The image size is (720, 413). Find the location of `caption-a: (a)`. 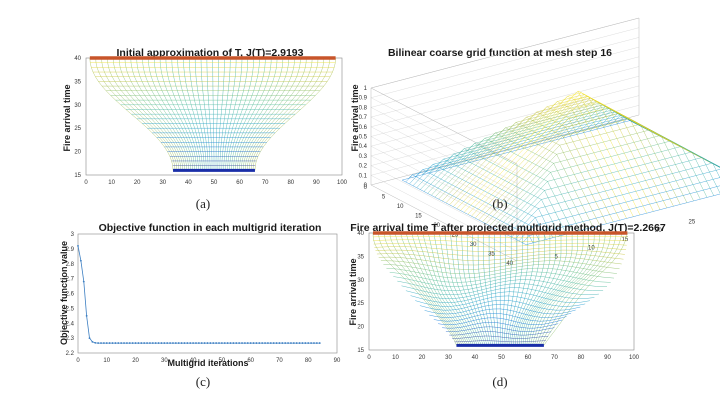

caption-a: (a) is located at coordinates (203, 203).